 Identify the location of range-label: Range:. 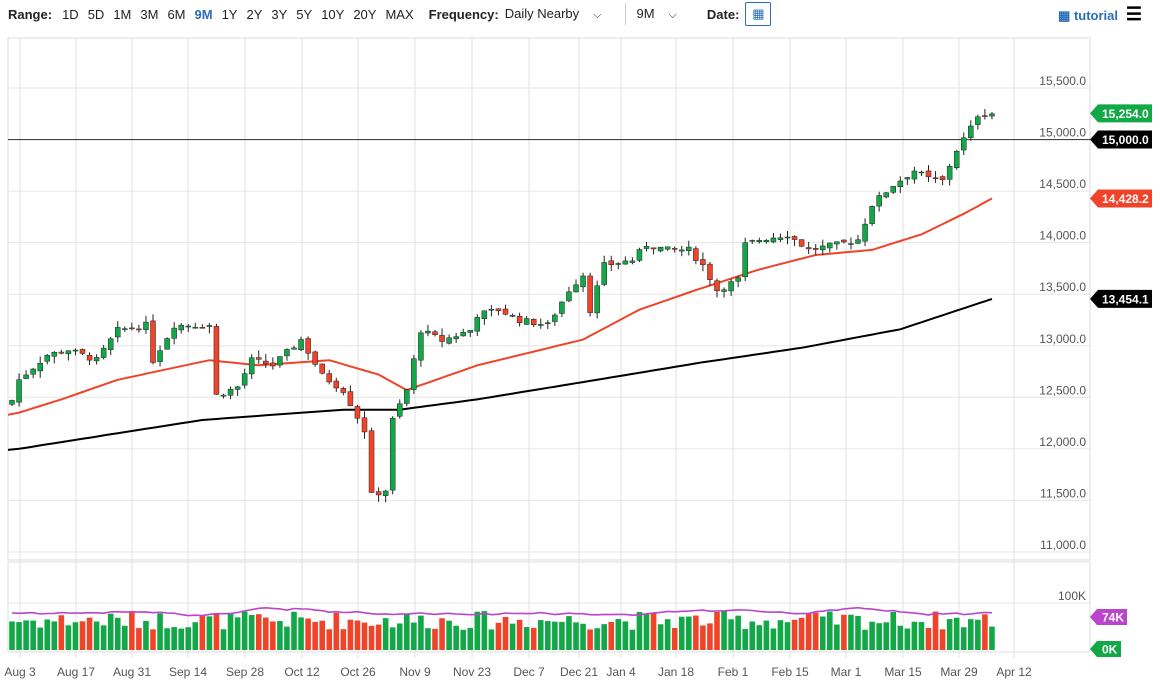
(30, 14).